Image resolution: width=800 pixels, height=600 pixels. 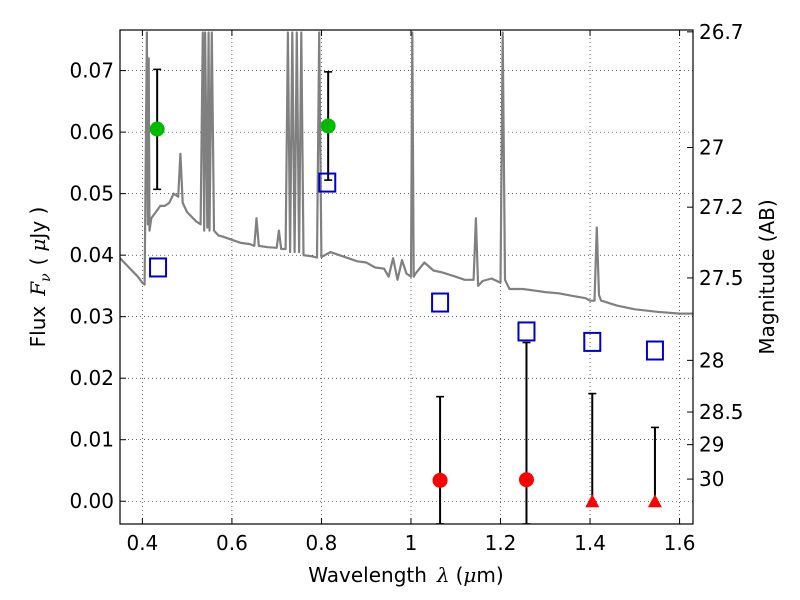 What do you see at coordinates (142, 543) in the screenshot?
I see `x-tick-label: 0.4` at bounding box center [142, 543].